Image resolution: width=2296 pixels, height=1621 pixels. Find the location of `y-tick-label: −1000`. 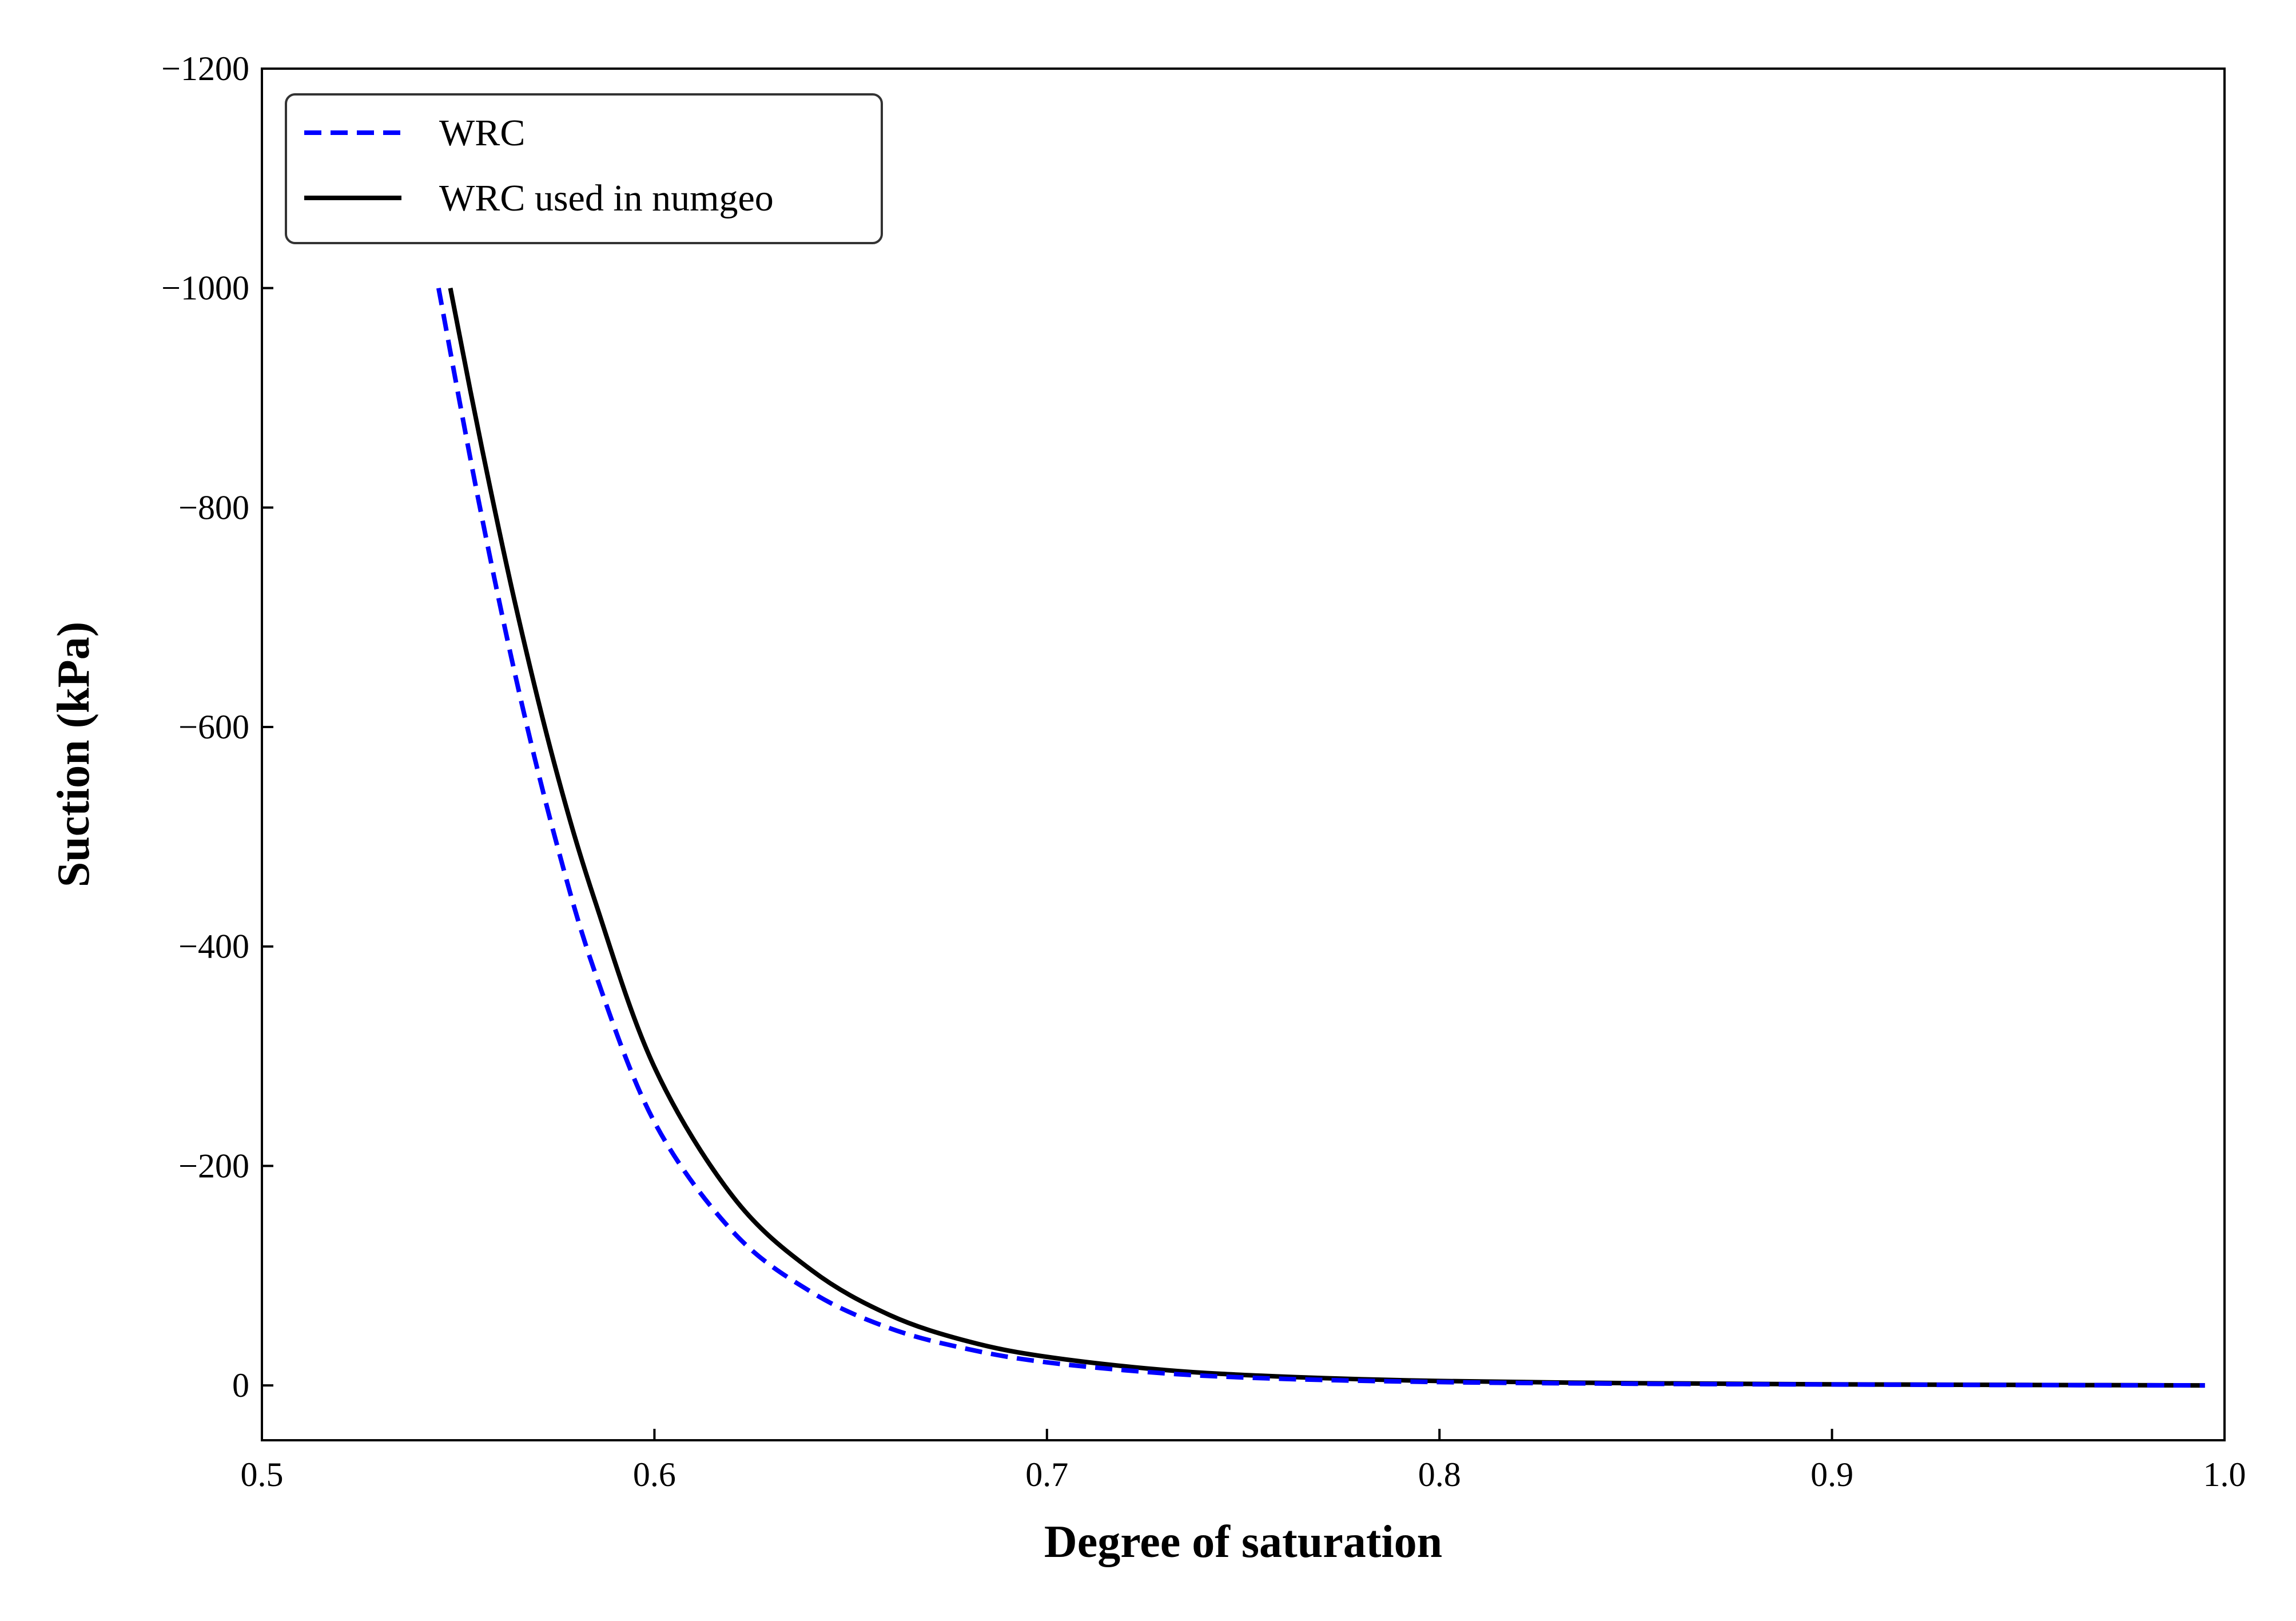

y-tick-label: −1000 is located at coordinates (205, 288).